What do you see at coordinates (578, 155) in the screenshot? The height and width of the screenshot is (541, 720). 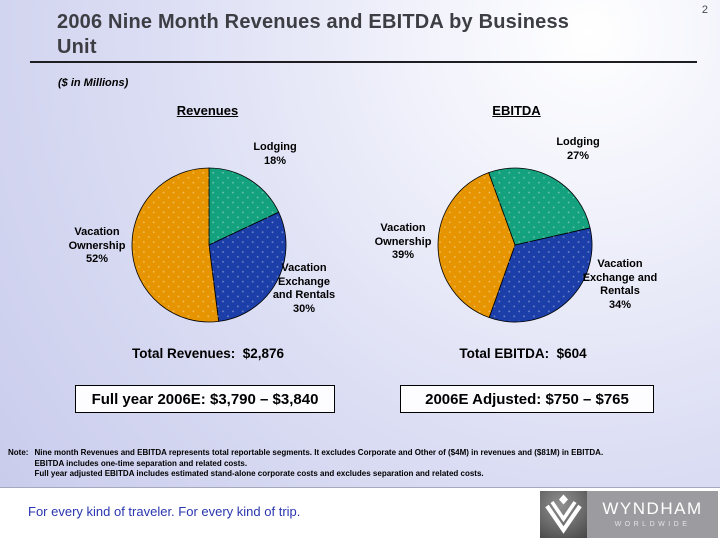 I see `slice-percent: 27%` at bounding box center [578, 155].